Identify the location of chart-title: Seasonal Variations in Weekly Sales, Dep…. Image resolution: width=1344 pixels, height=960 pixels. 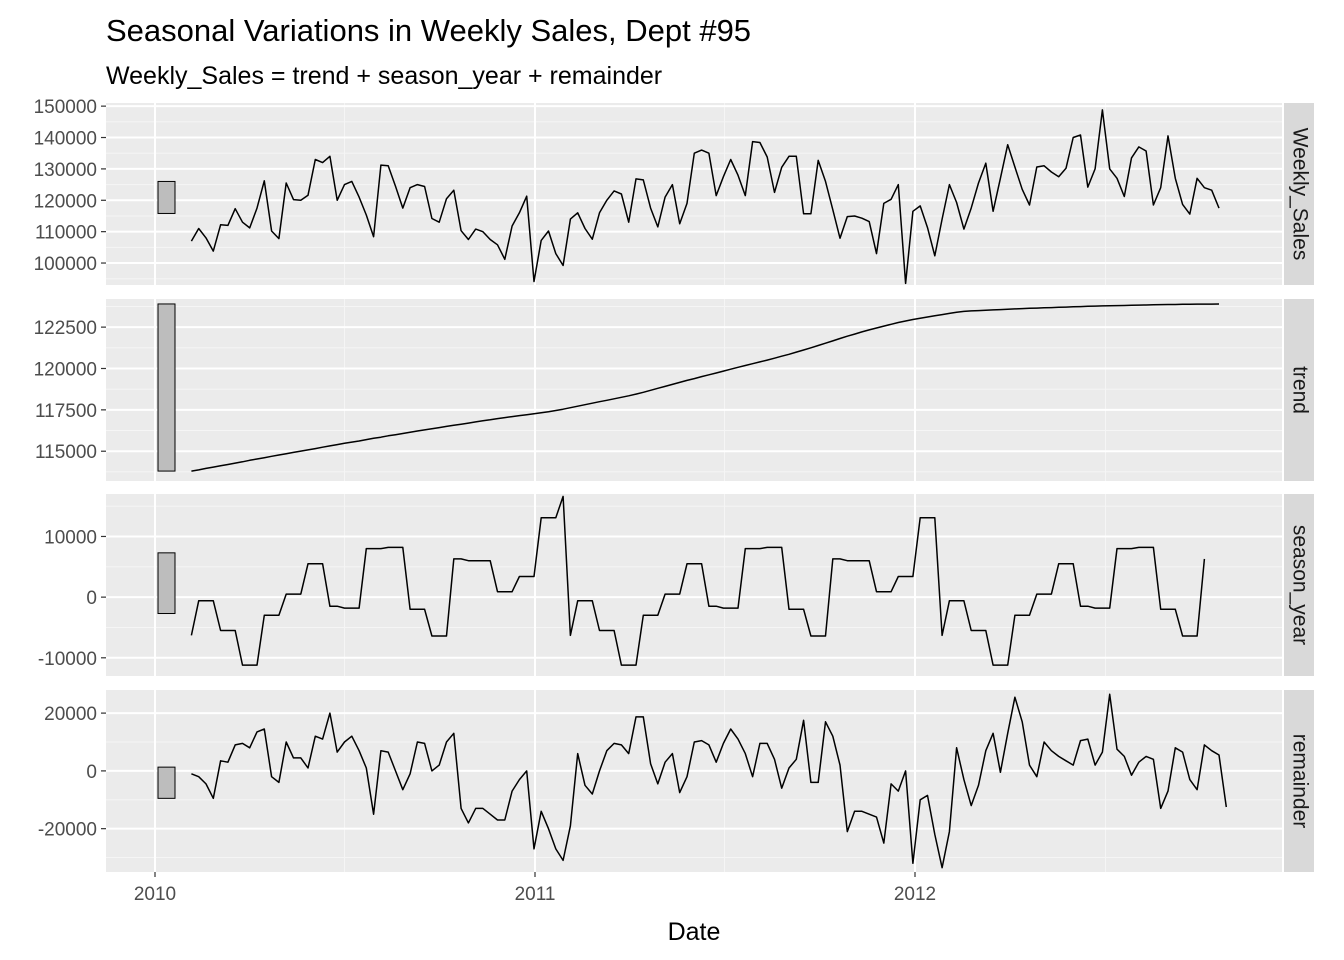
(428, 30).